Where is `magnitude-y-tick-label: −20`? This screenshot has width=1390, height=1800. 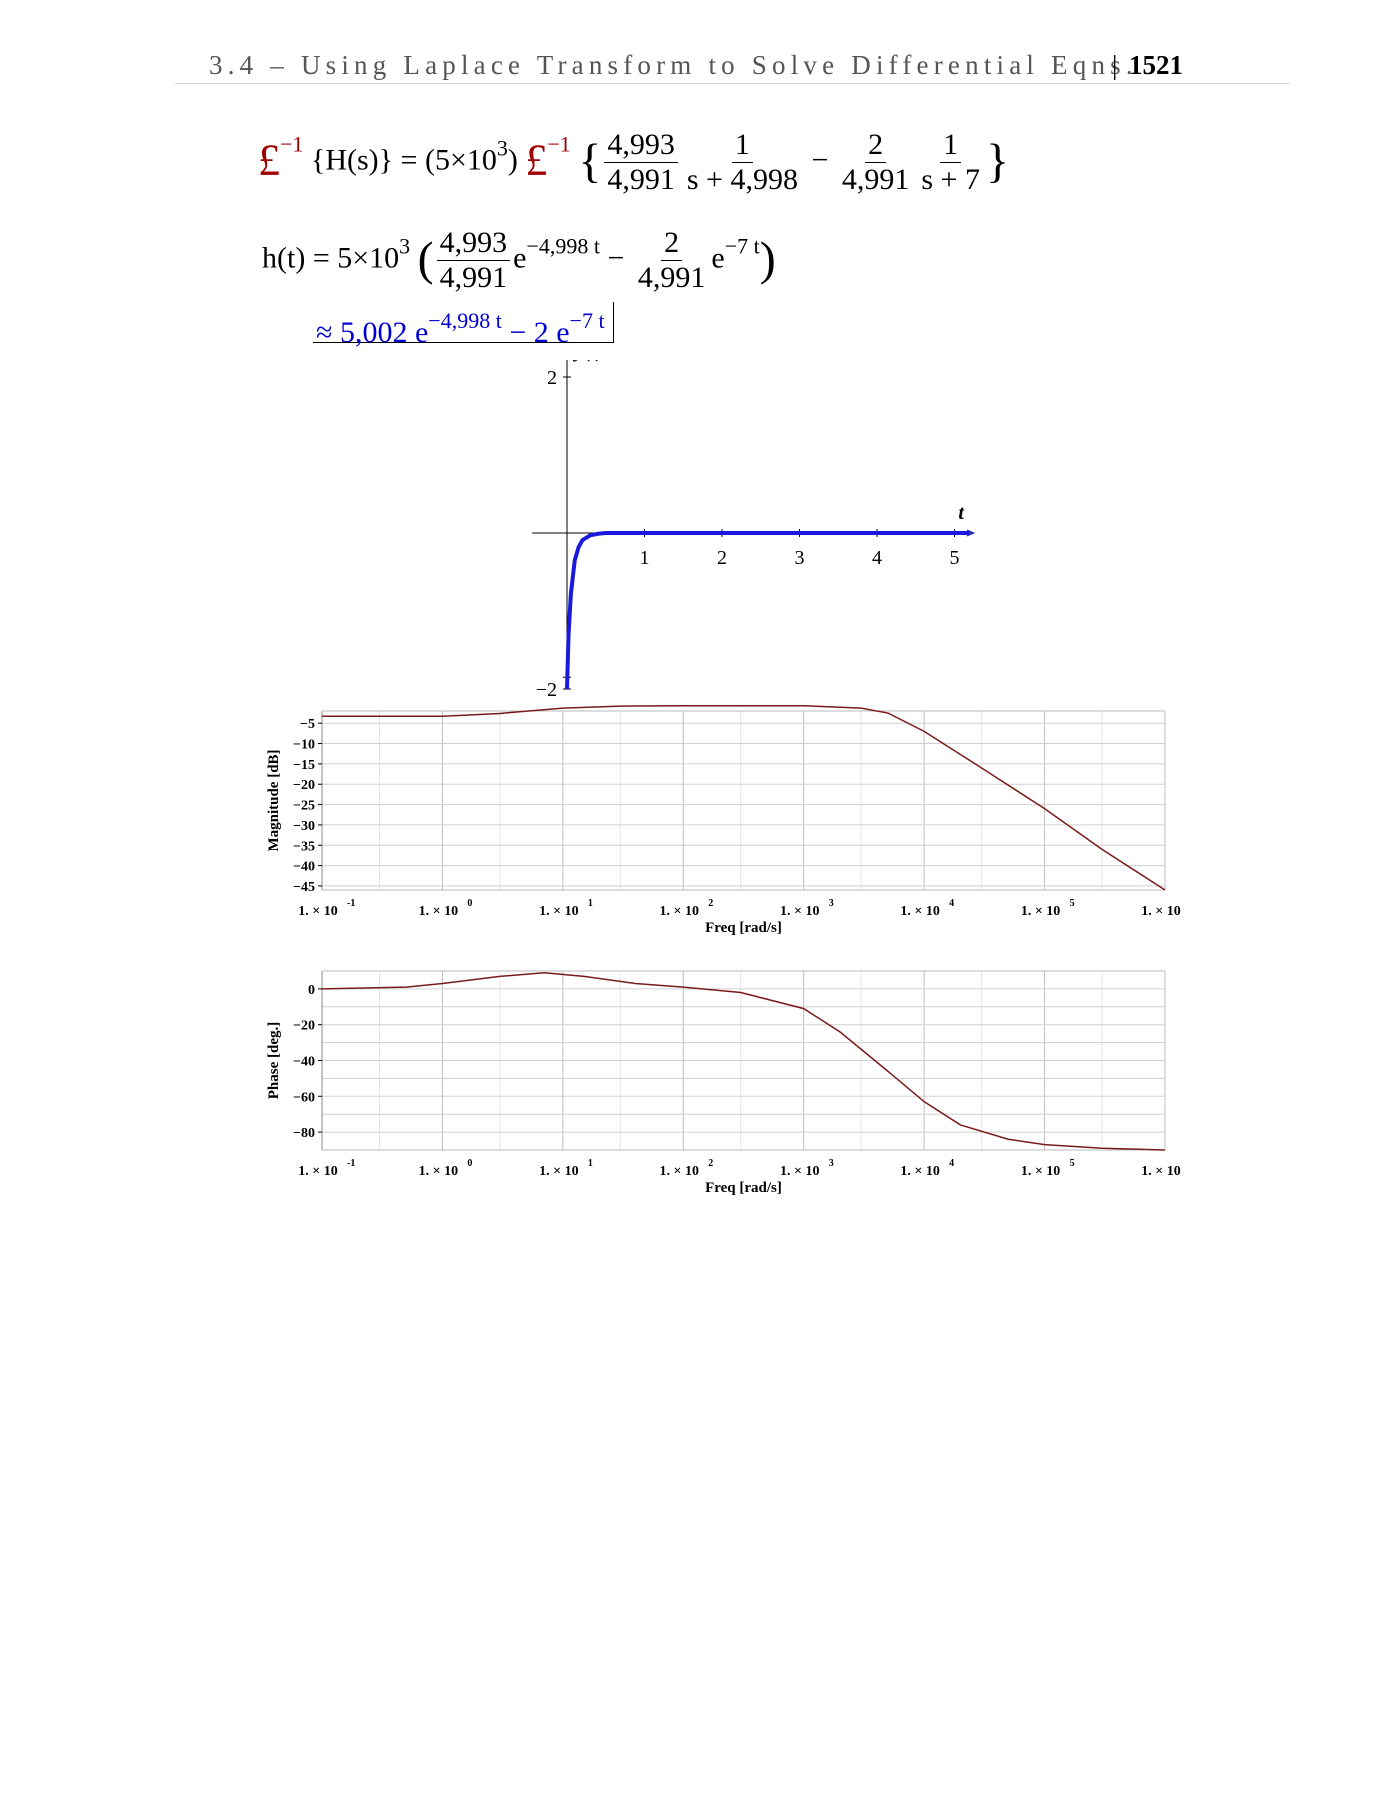 magnitude-y-tick-label: −20 is located at coordinates (304, 785).